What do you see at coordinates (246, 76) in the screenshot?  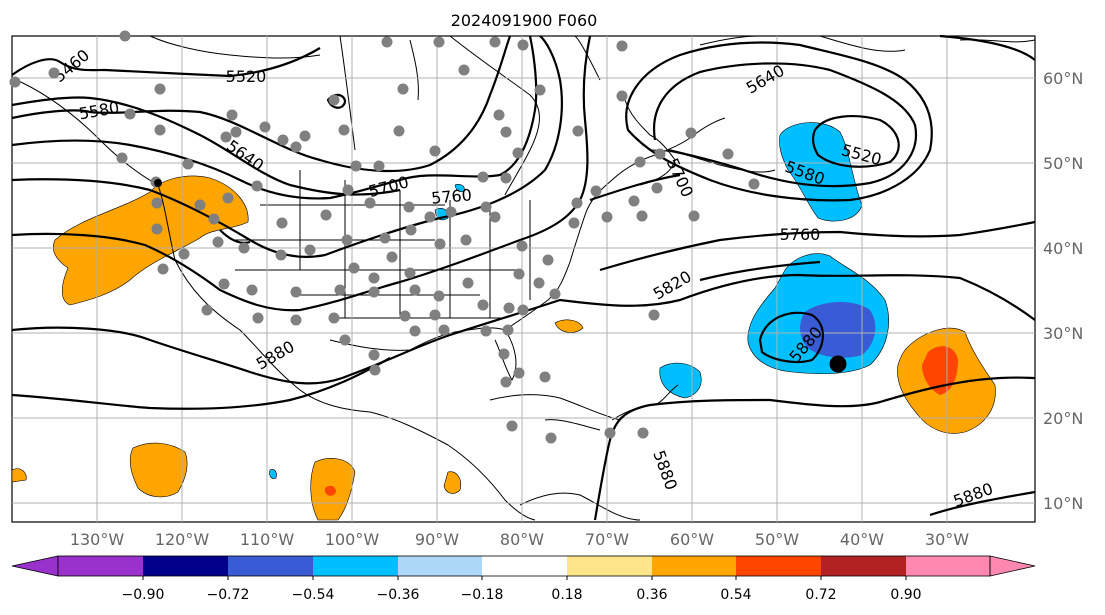 I see `contour-label: 5520` at bounding box center [246, 76].